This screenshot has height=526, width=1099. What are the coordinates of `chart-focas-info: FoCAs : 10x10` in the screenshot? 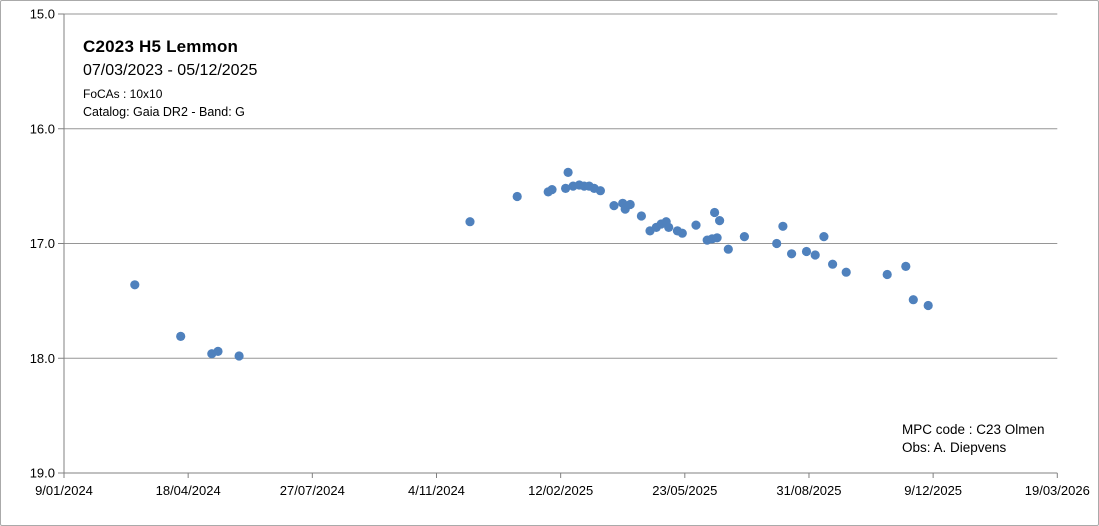 It's located at (123, 94).